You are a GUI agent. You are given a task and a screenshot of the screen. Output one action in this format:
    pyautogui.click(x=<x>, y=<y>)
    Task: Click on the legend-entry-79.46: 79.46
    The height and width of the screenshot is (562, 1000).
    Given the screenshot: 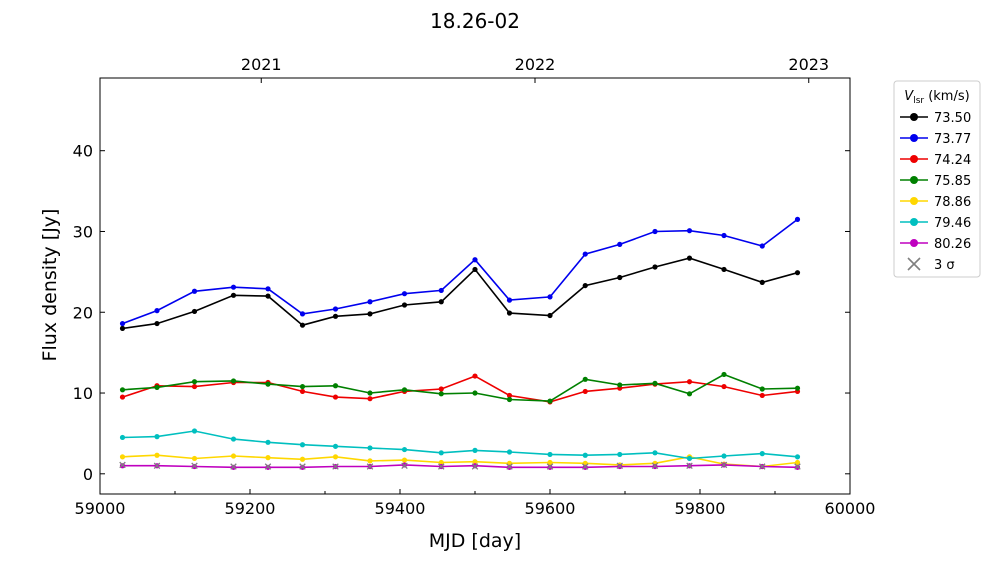 What is the action you would take?
    pyautogui.click(x=935, y=223)
    